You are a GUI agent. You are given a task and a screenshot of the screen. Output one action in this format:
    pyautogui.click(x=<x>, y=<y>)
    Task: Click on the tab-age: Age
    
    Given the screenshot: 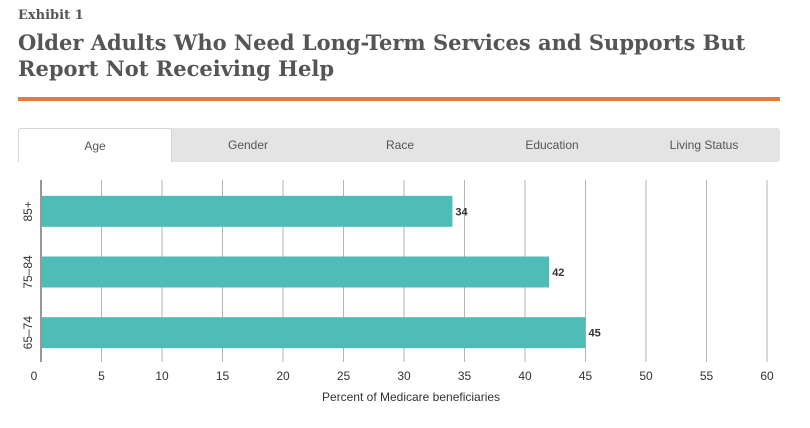 What is the action you would take?
    pyautogui.click(x=95, y=145)
    